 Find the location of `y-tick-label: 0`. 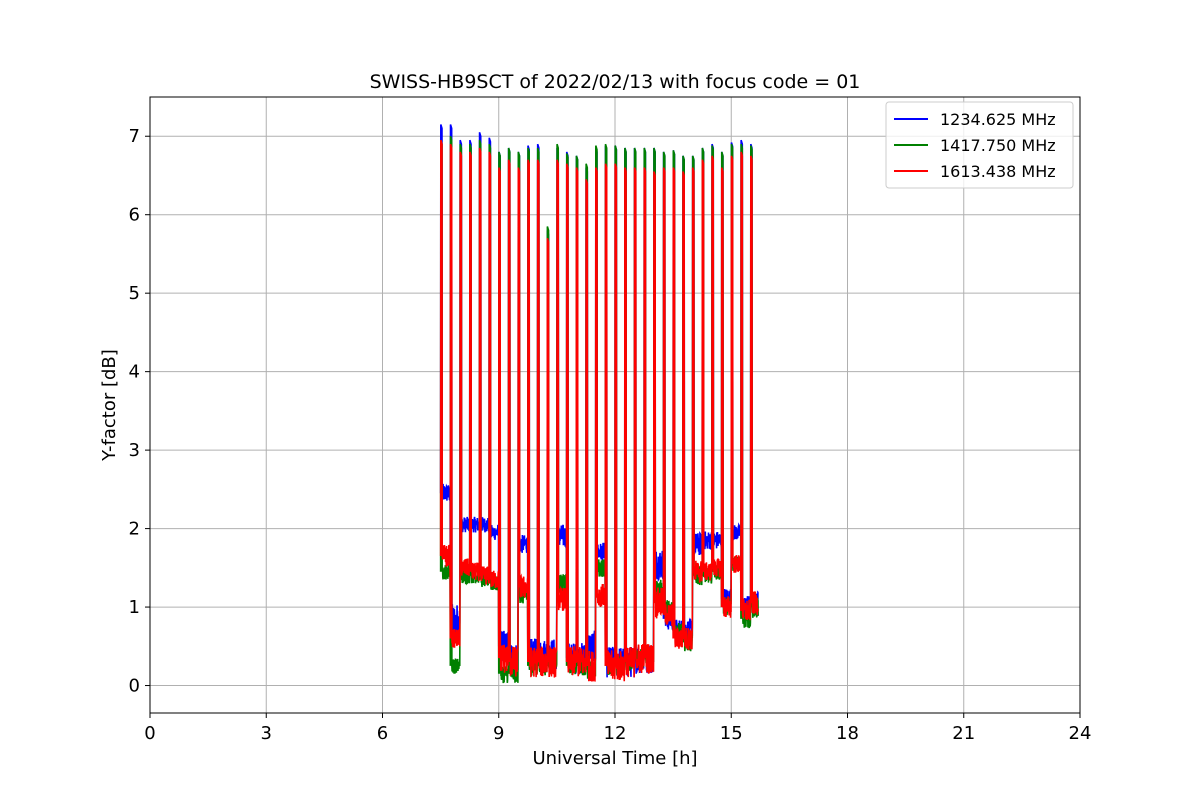

y-tick-label: 0 is located at coordinates (134, 686).